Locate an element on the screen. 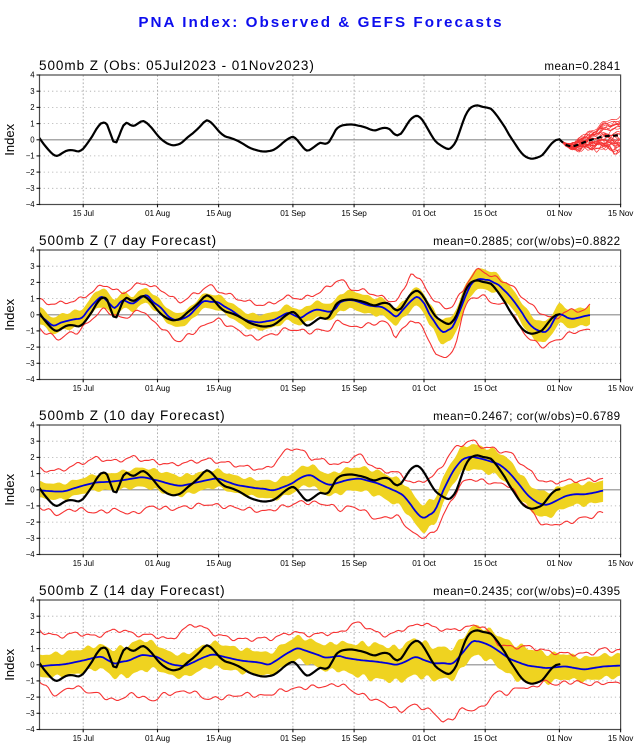  svg-text: 500mb Z (10 day Forecast) is located at coordinates (132, 415).